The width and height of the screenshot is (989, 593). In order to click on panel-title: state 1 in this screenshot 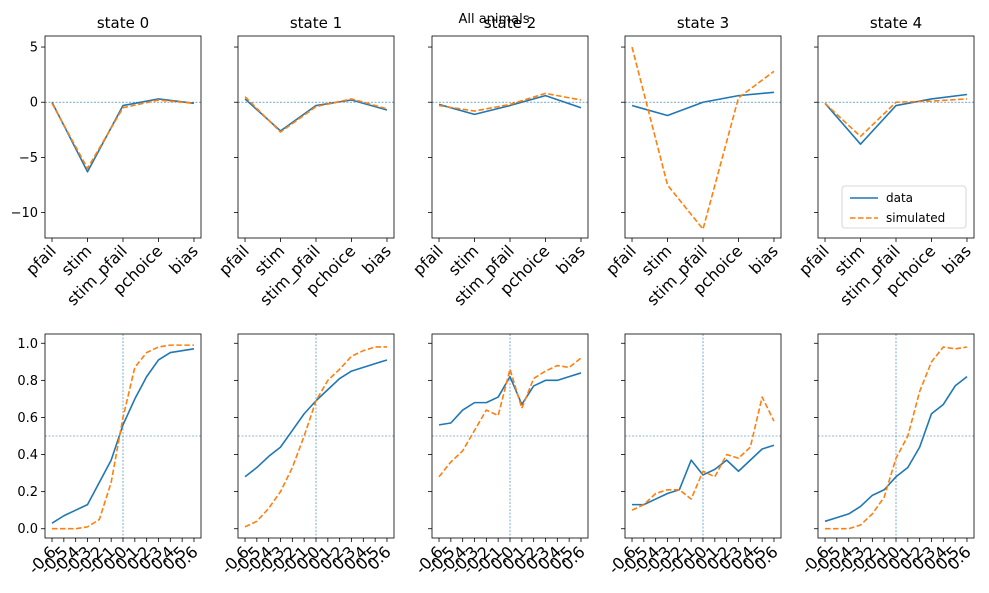, I will do `click(316, 23)`.